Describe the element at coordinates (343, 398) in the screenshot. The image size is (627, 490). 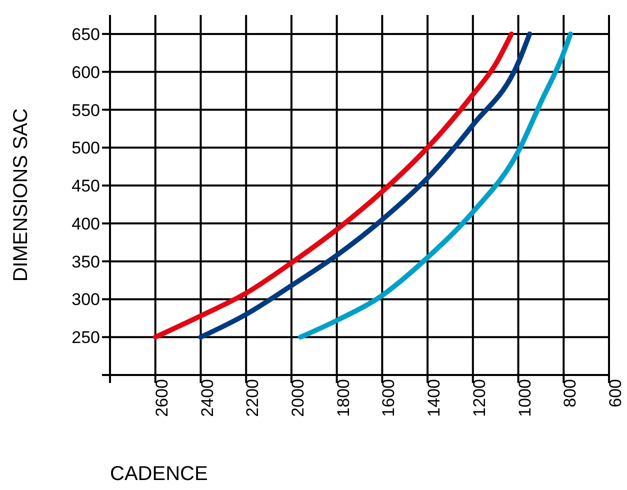
I see `x-tick-label: 1800` at that location.